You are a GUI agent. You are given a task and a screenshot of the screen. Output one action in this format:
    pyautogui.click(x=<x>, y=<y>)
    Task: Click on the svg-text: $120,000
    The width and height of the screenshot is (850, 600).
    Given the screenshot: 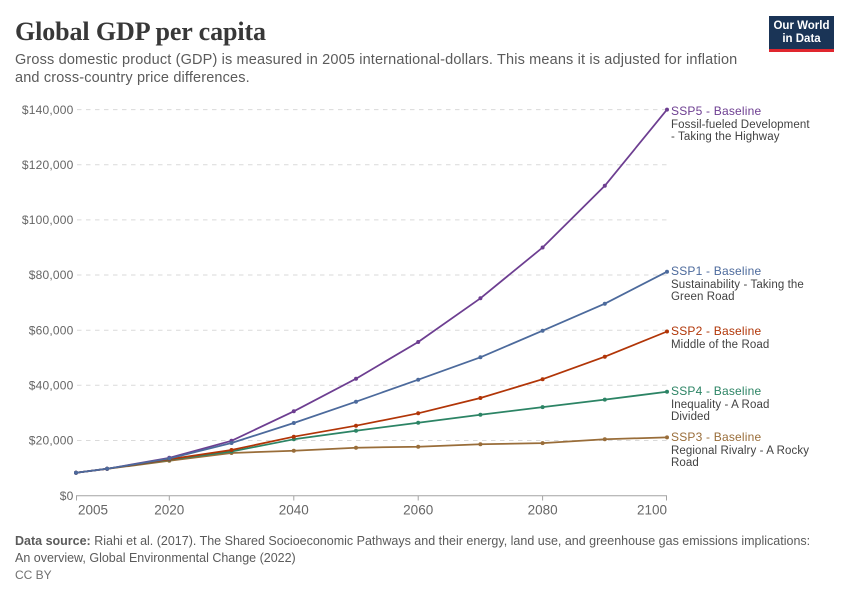 What is the action you would take?
    pyautogui.click(x=48, y=165)
    